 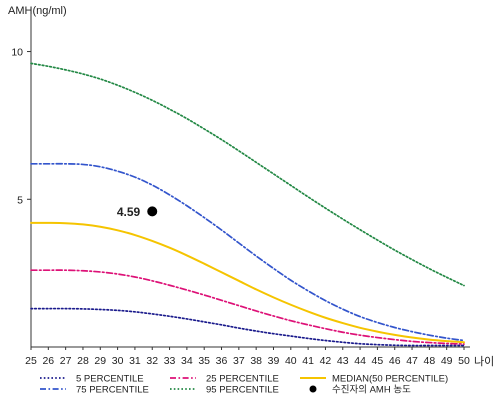 I want to click on x-tick-label: 41, so click(x=308, y=361).